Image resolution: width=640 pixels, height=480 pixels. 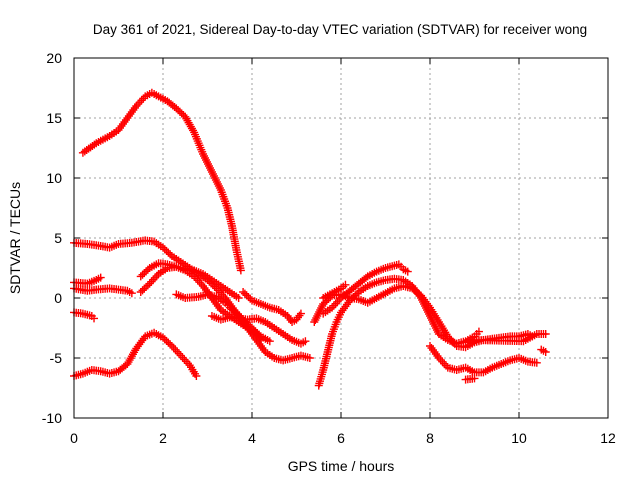 I want to click on x-tick-label: 2, so click(x=163, y=438).